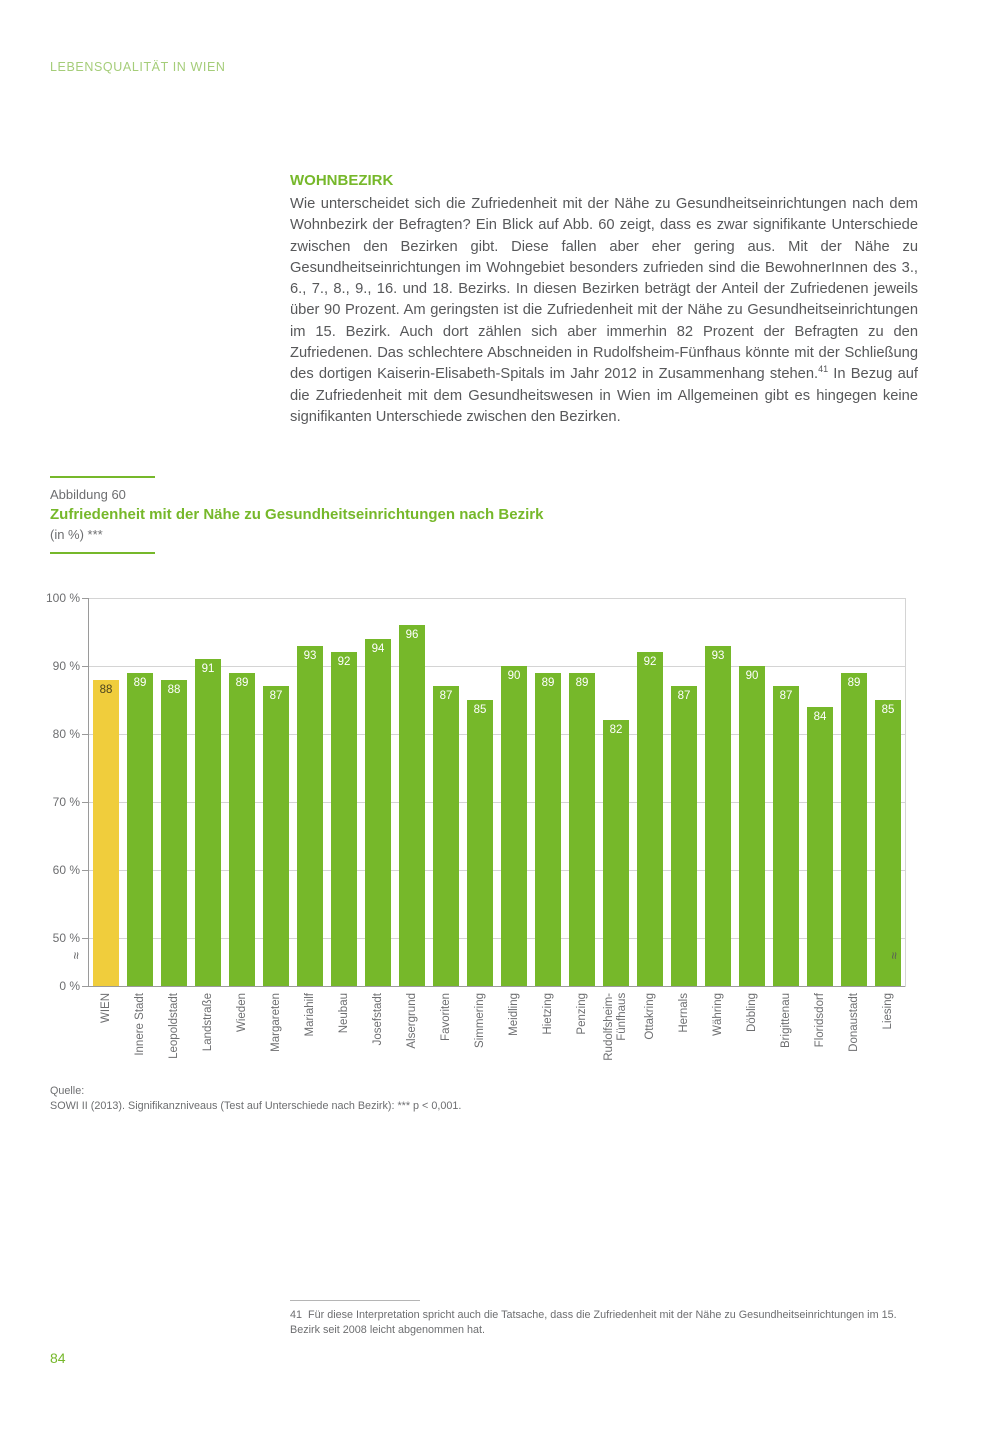 This screenshot has width=1000, height=1430. Describe the element at coordinates (174, 1044) in the screenshot. I see `x-axis-category-label: Leopoldstadt` at that location.